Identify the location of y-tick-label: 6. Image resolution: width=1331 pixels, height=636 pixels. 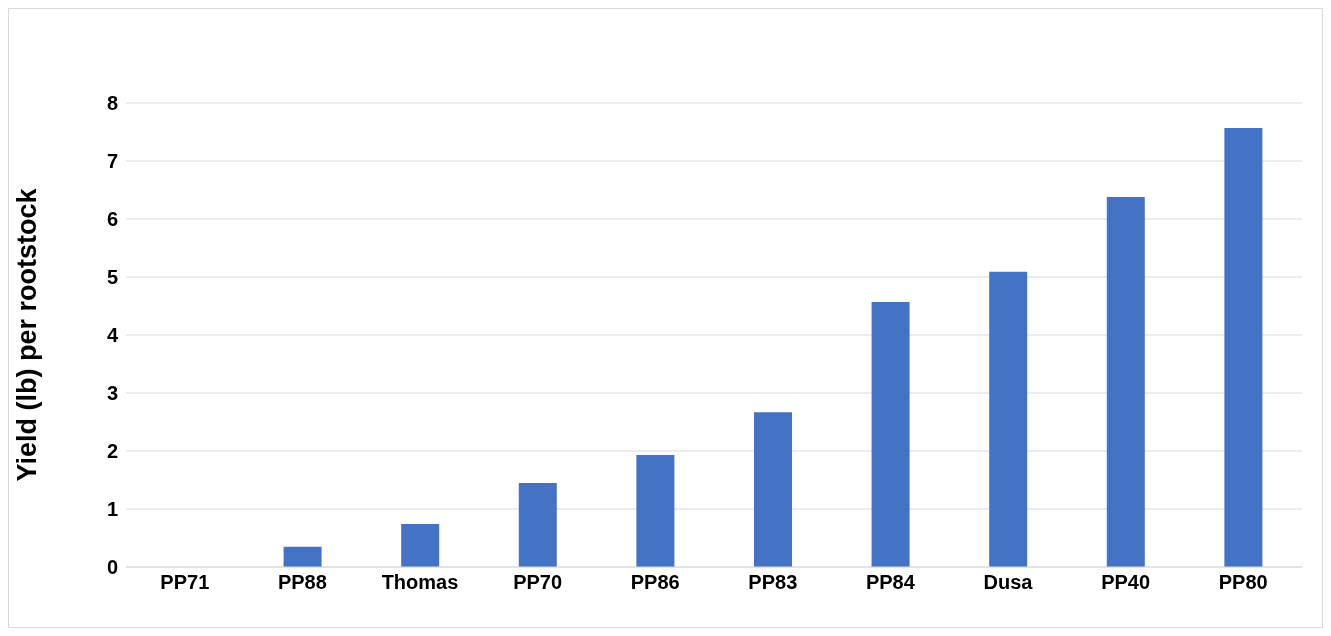
(112, 219).